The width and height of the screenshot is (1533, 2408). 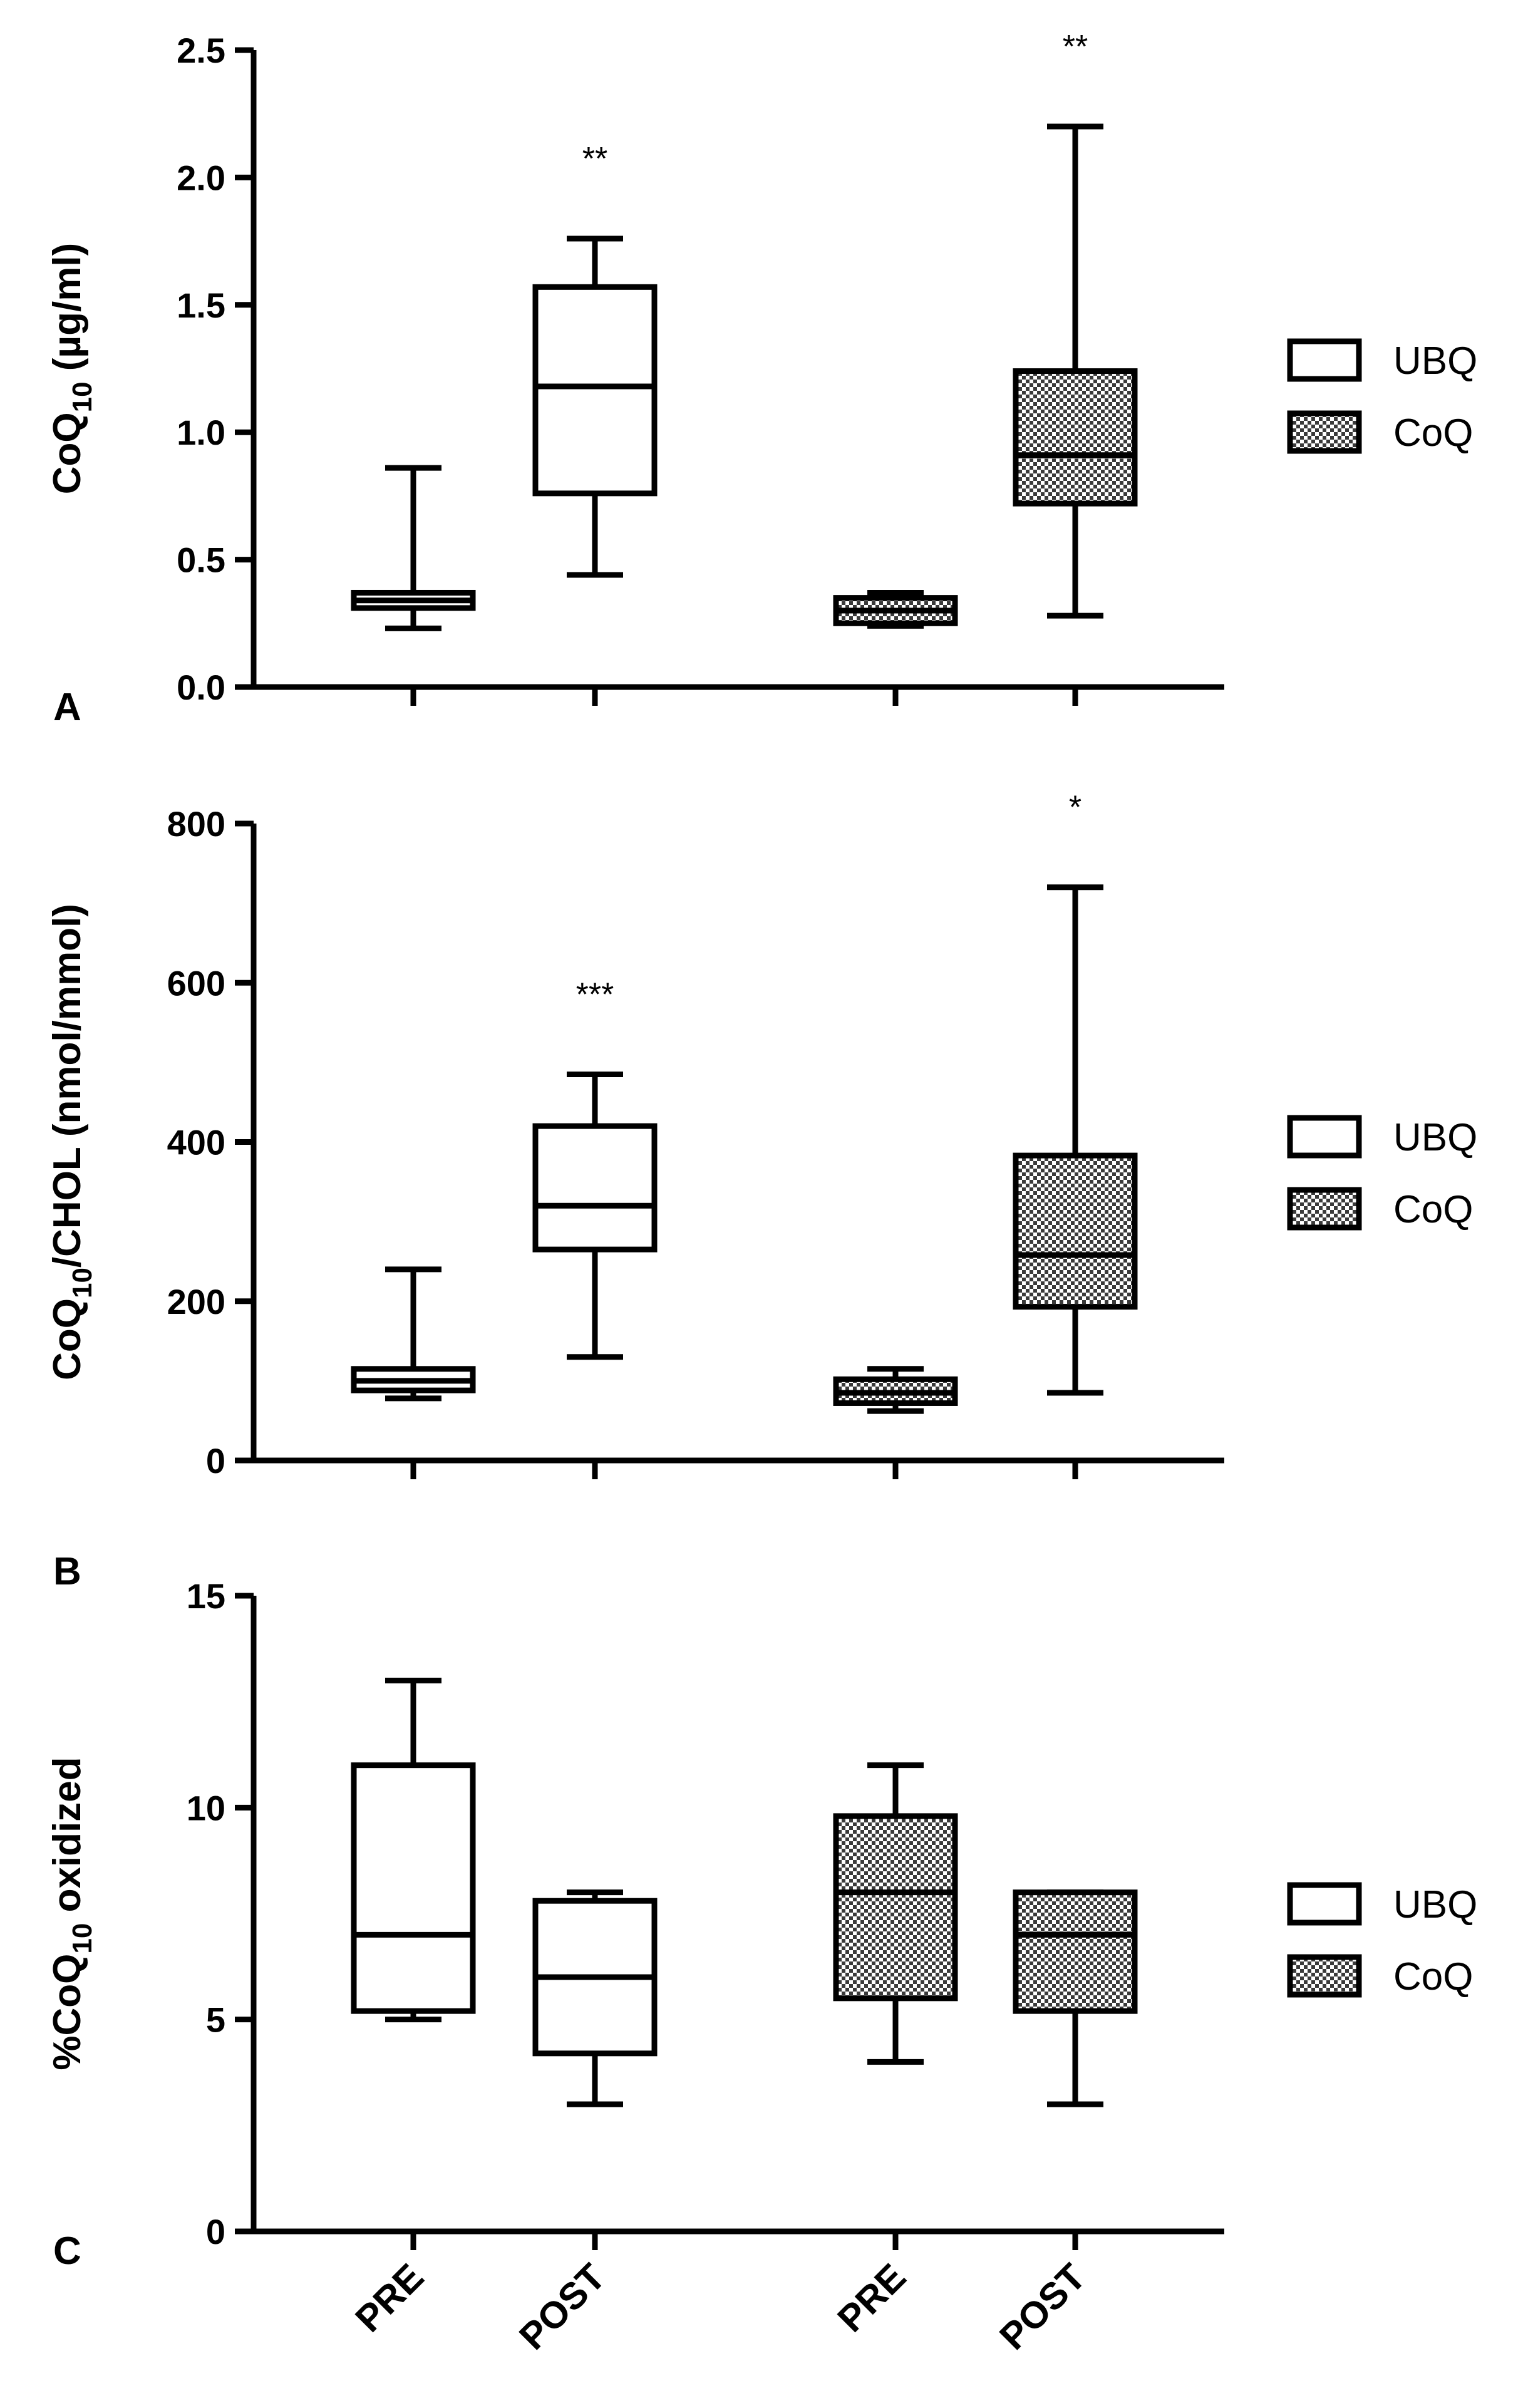 I want to click on y-tick-label: 600, so click(x=196, y=983).